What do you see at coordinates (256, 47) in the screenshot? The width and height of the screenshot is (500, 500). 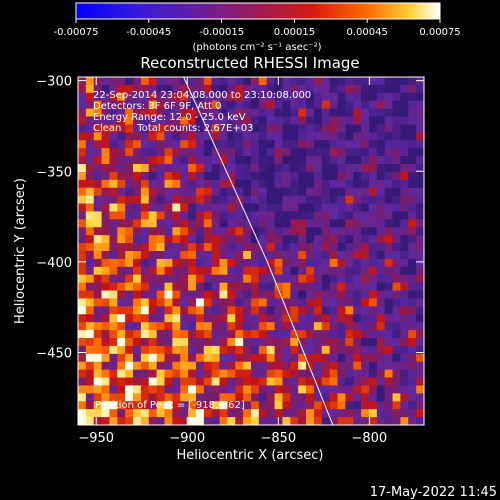 I see `colorbar-unit-label: (photons cm⁻² s⁻¹ asec⁻²)` at bounding box center [256, 47].